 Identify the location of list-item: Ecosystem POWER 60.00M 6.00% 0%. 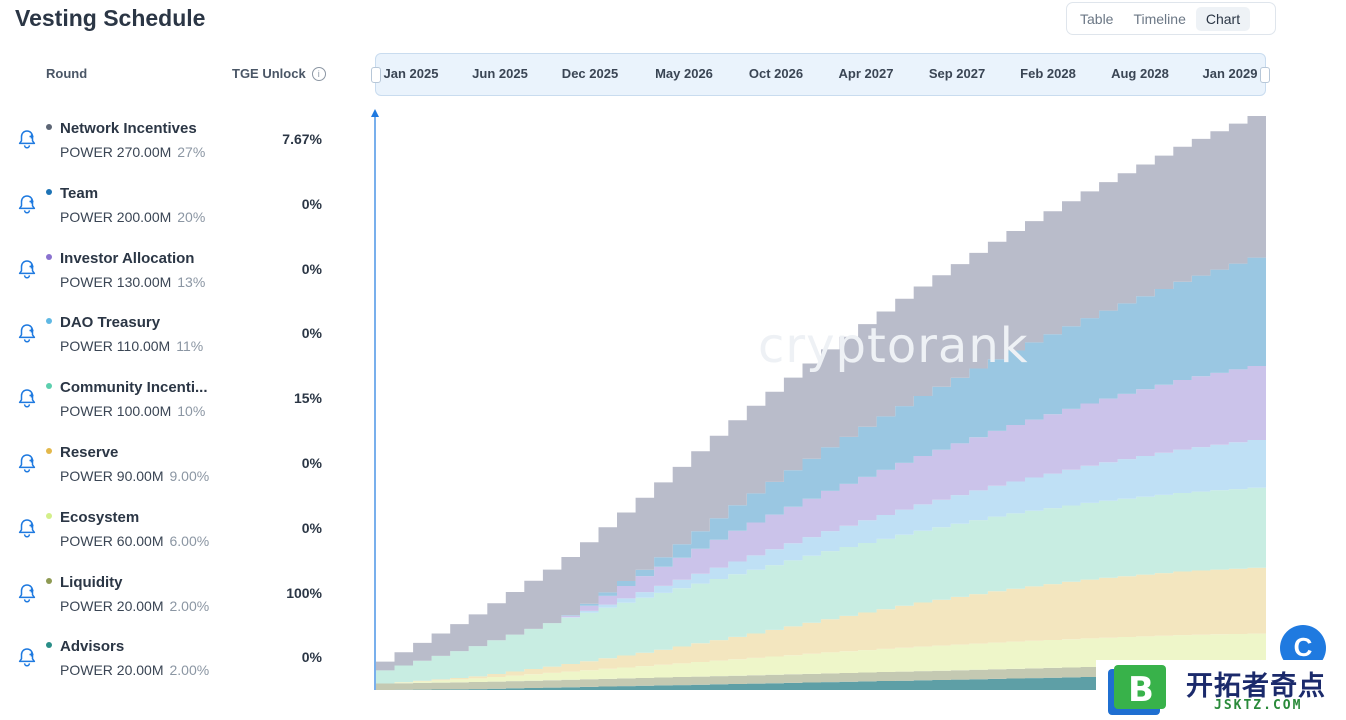
(170, 533).